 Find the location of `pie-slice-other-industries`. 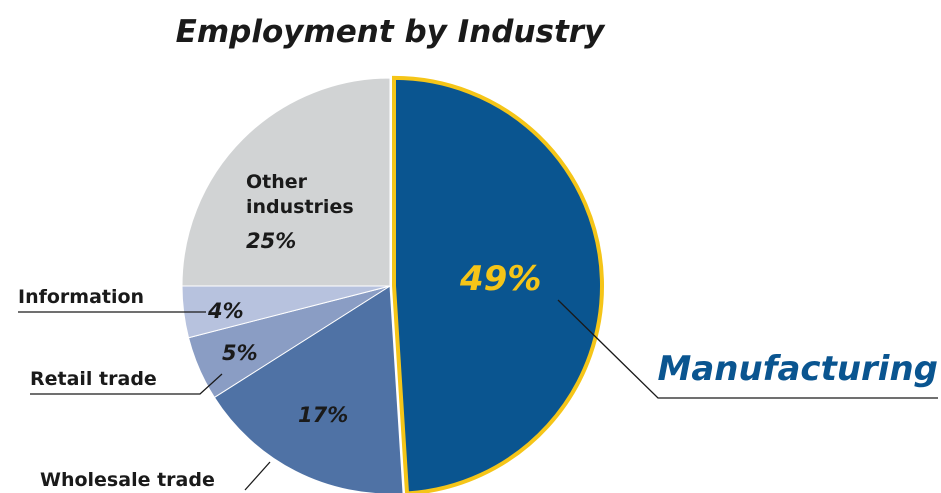

pie-slice-other-industries is located at coordinates (286, 182).